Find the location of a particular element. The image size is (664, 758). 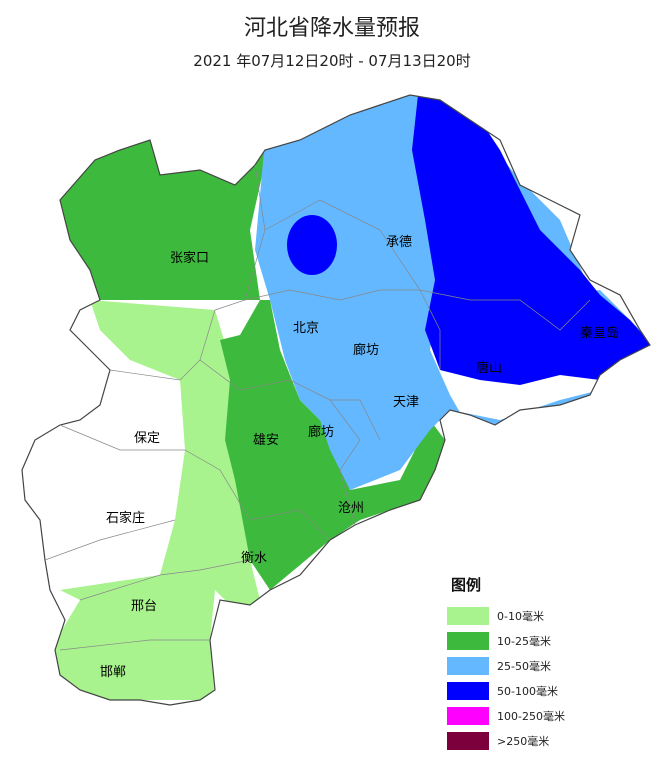

legend-item: 0-10毫米 is located at coordinates (506, 615).